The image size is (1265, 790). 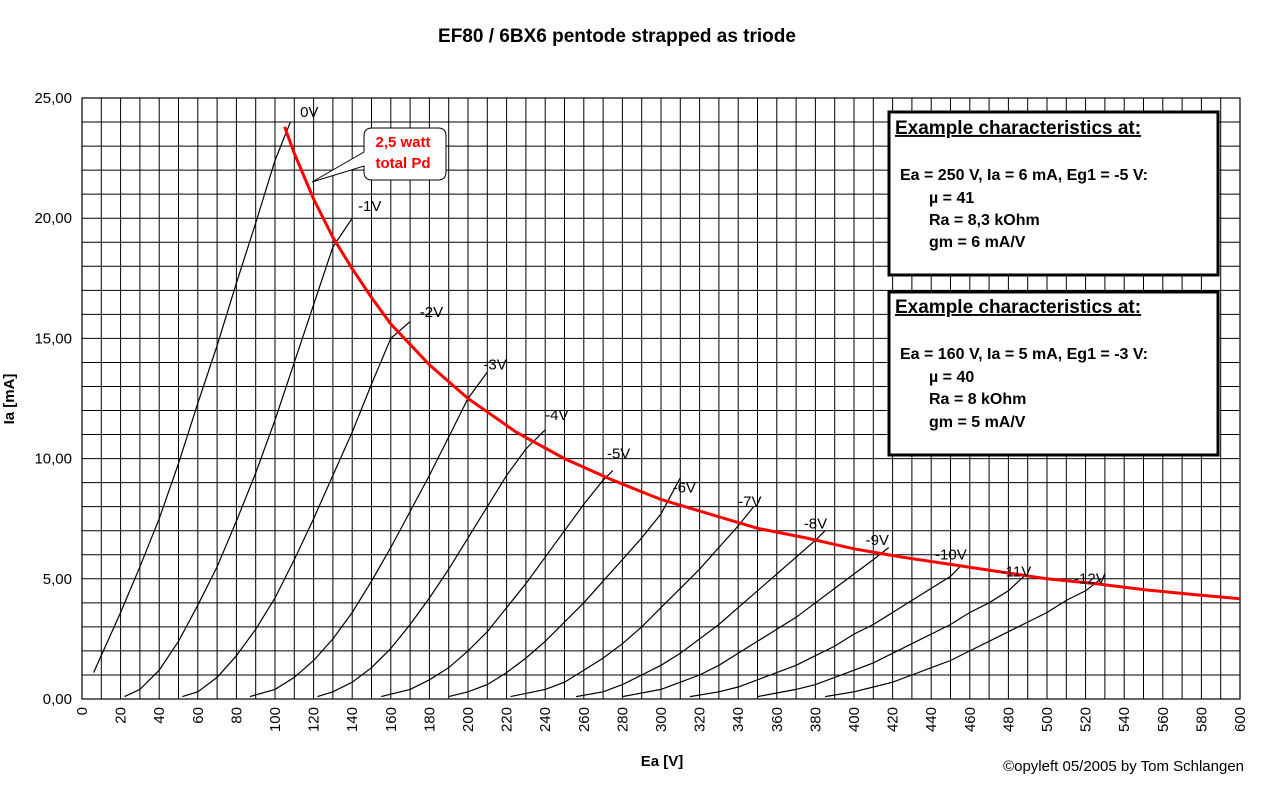 I want to click on callout-line2: total Pd, so click(x=403, y=163).